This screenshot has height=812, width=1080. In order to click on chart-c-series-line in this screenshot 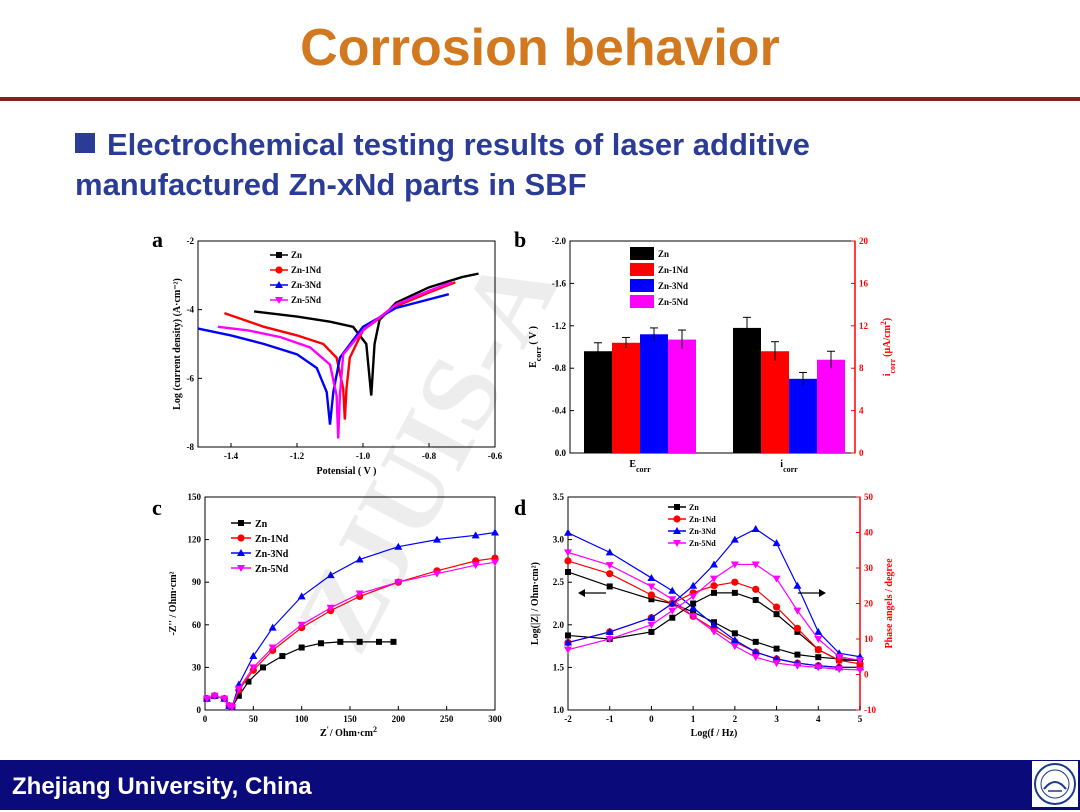, I will do `click(351, 632)`.